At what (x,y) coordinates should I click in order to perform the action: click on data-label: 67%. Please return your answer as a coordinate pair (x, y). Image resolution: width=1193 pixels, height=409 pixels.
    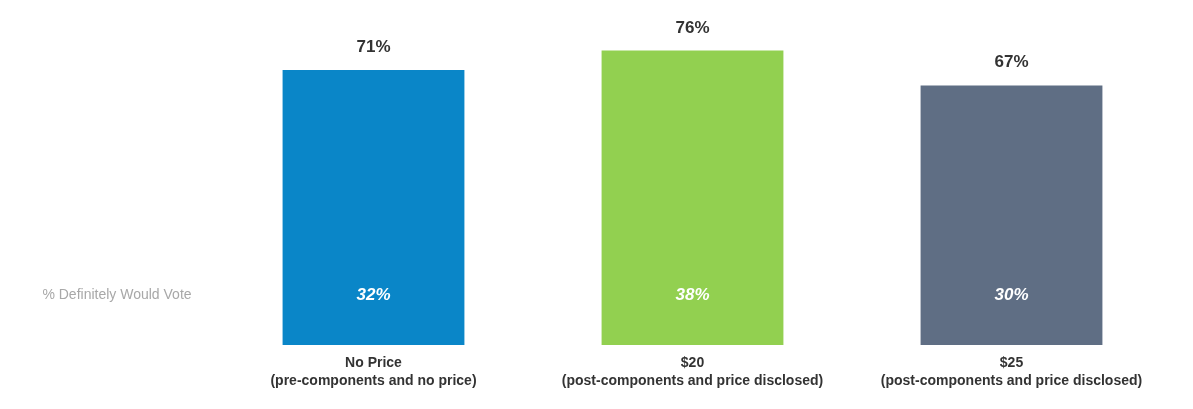
    Looking at the image, I should click on (1011, 62).